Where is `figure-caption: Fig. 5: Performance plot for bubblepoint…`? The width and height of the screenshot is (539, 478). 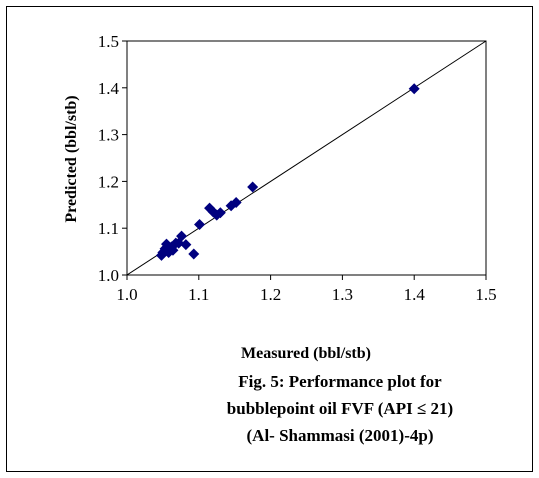 figure-caption: Fig. 5: Performance plot for bubblepoint… is located at coordinates (340, 408).